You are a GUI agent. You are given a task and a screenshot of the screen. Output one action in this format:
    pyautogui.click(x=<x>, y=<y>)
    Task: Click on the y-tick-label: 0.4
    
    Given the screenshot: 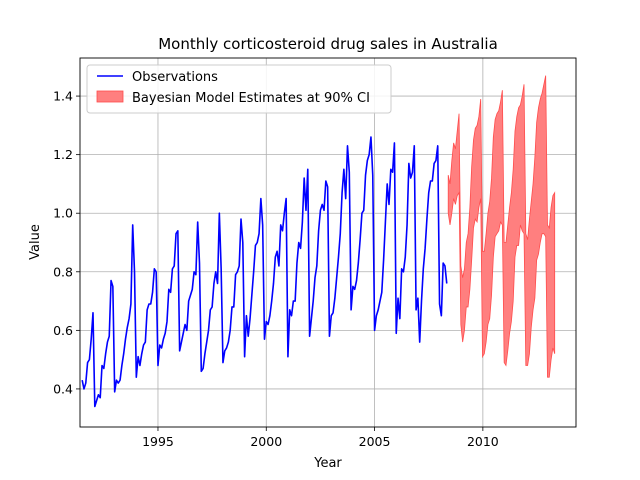 What is the action you would take?
    pyautogui.click(x=63, y=388)
    